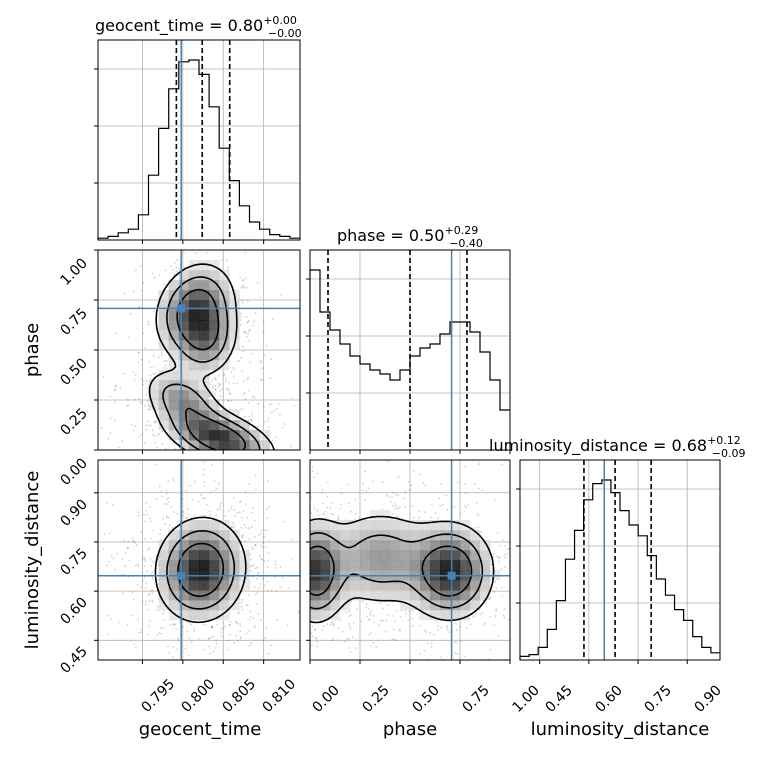 Image resolution: width=760 pixels, height=760 pixels. Describe the element at coordinates (476, 698) in the screenshot. I see `tick-label: 0.75` at that location.